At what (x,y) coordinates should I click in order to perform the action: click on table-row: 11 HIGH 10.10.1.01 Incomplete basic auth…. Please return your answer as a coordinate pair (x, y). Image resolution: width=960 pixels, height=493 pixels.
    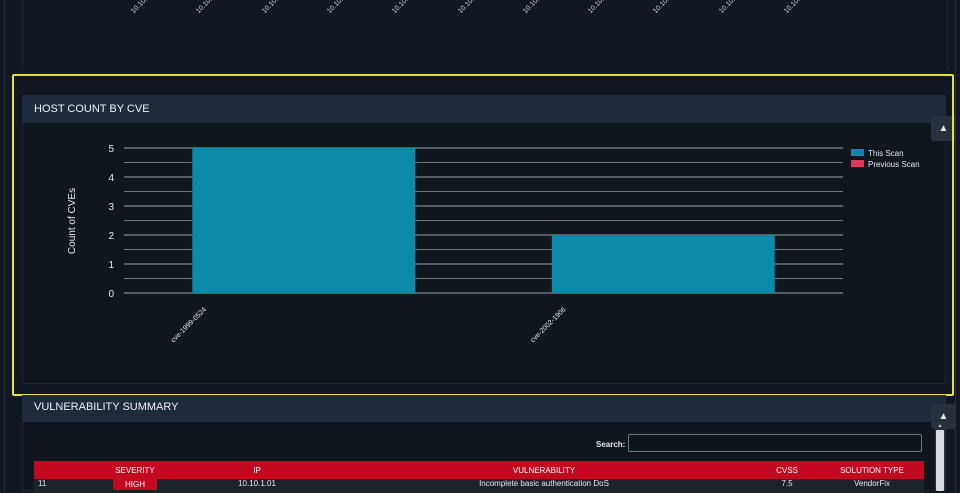
    Looking at the image, I should click on (479, 486).